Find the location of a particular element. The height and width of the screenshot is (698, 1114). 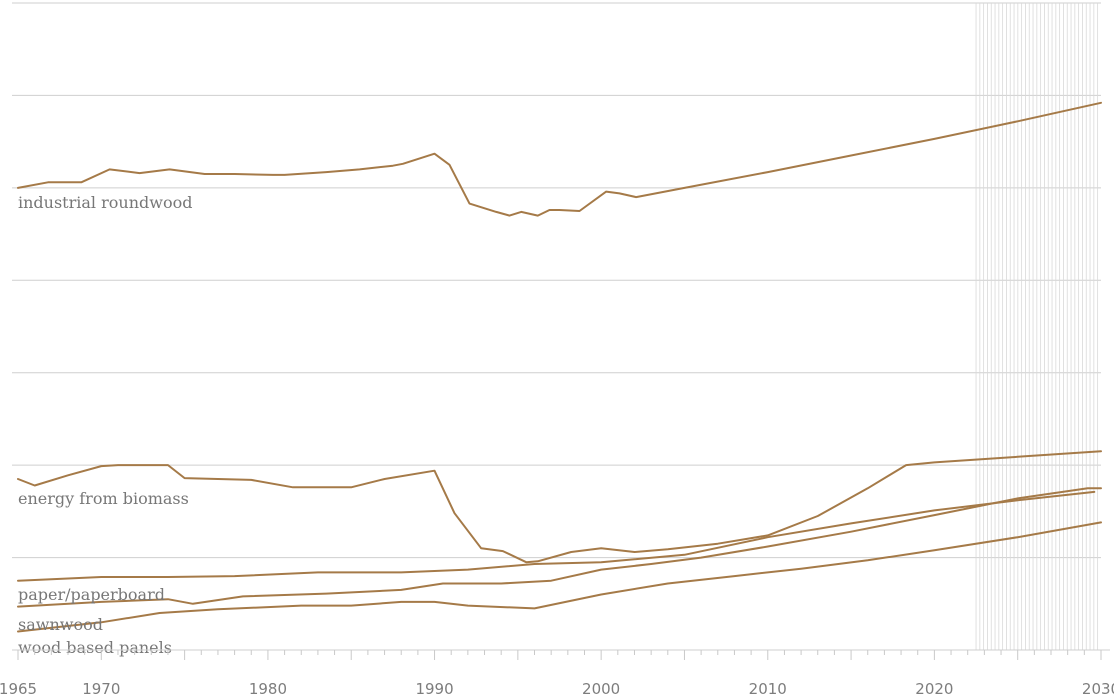

series-label-paper-paperboard: paper/paperboard is located at coordinates (91, 594).